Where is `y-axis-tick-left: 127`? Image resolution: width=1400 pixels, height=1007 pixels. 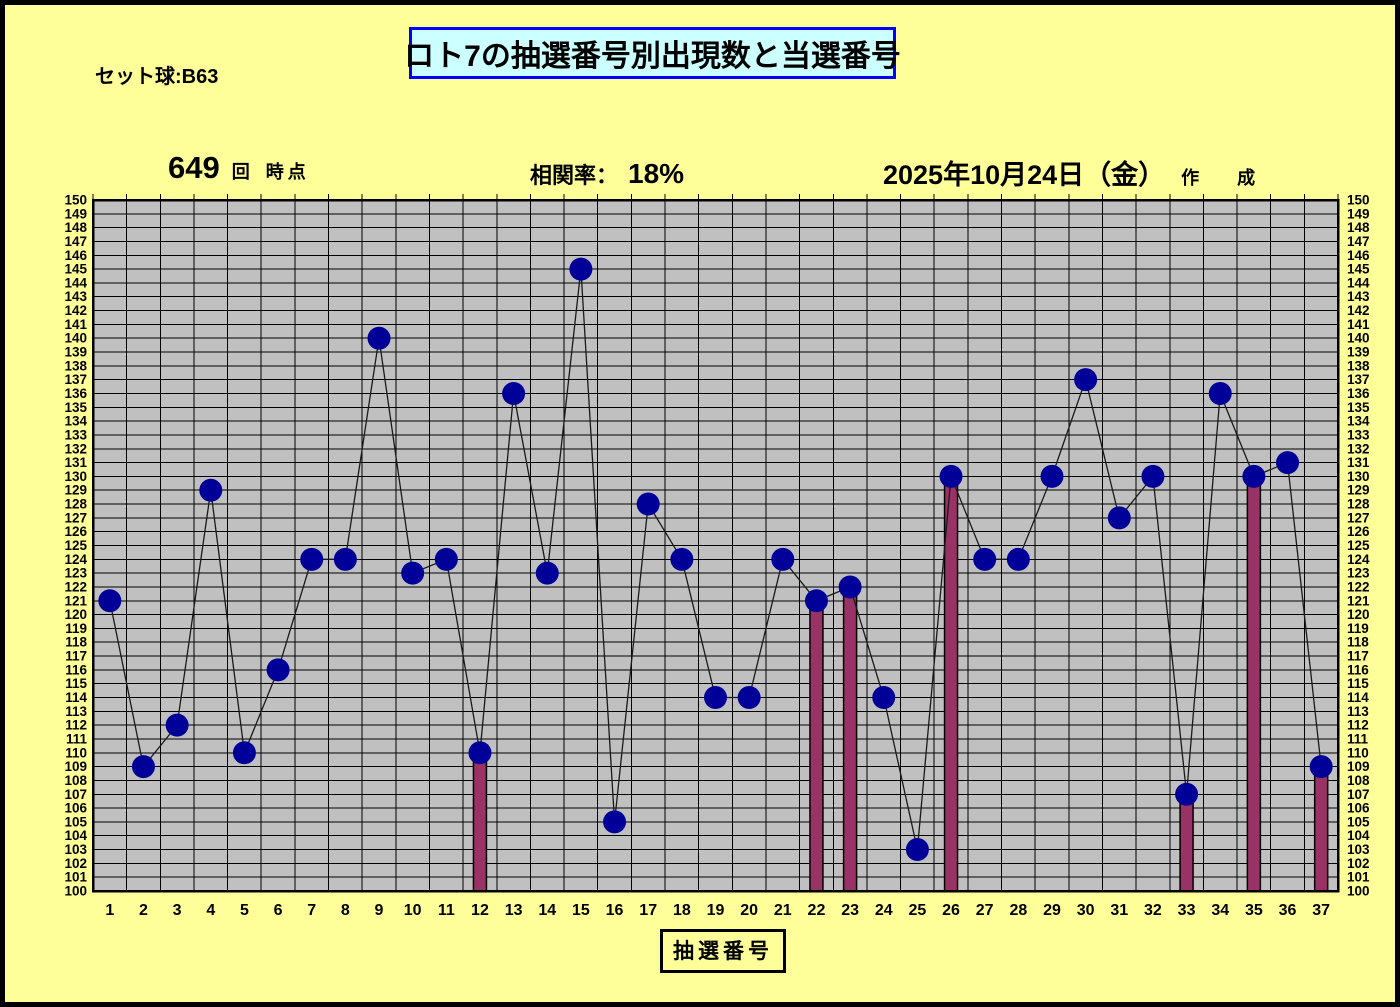
y-axis-tick-left: 127 is located at coordinates (75, 517).